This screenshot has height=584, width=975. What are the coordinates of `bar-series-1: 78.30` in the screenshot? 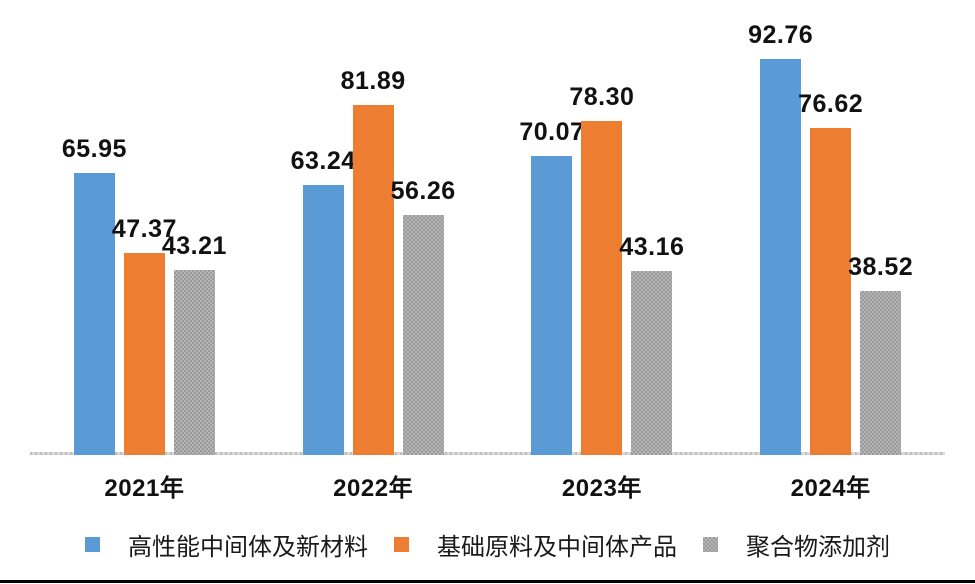 It's located at (601, 270).